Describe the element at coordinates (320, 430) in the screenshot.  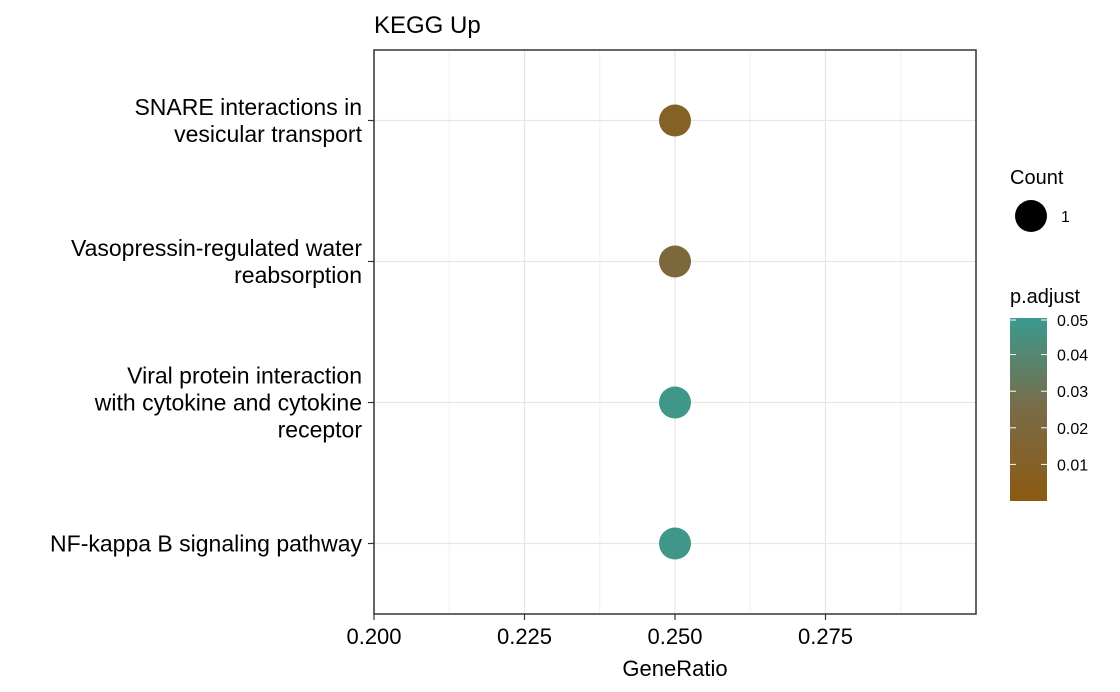
I see `y-tick-label-line: receptor` at that location.